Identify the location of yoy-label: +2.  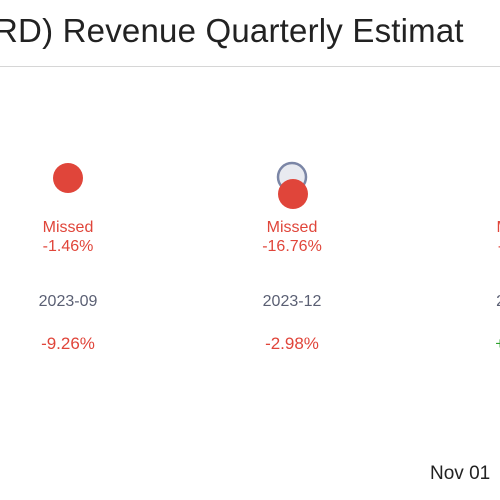
(497, 343).